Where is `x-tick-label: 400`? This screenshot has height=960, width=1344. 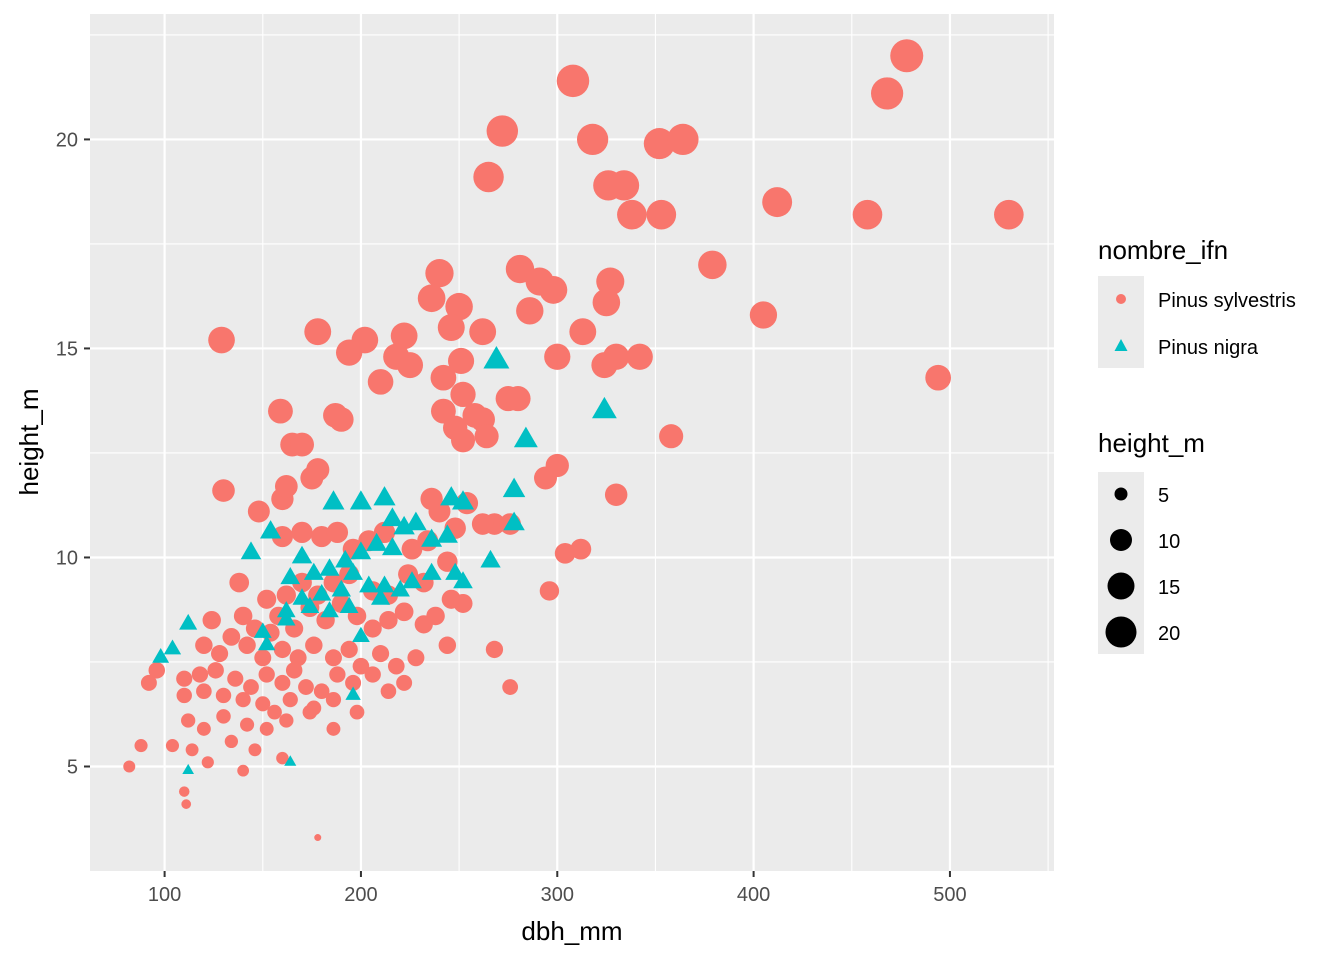
x-tick-label: 400 is located at coordinates (753, 895).